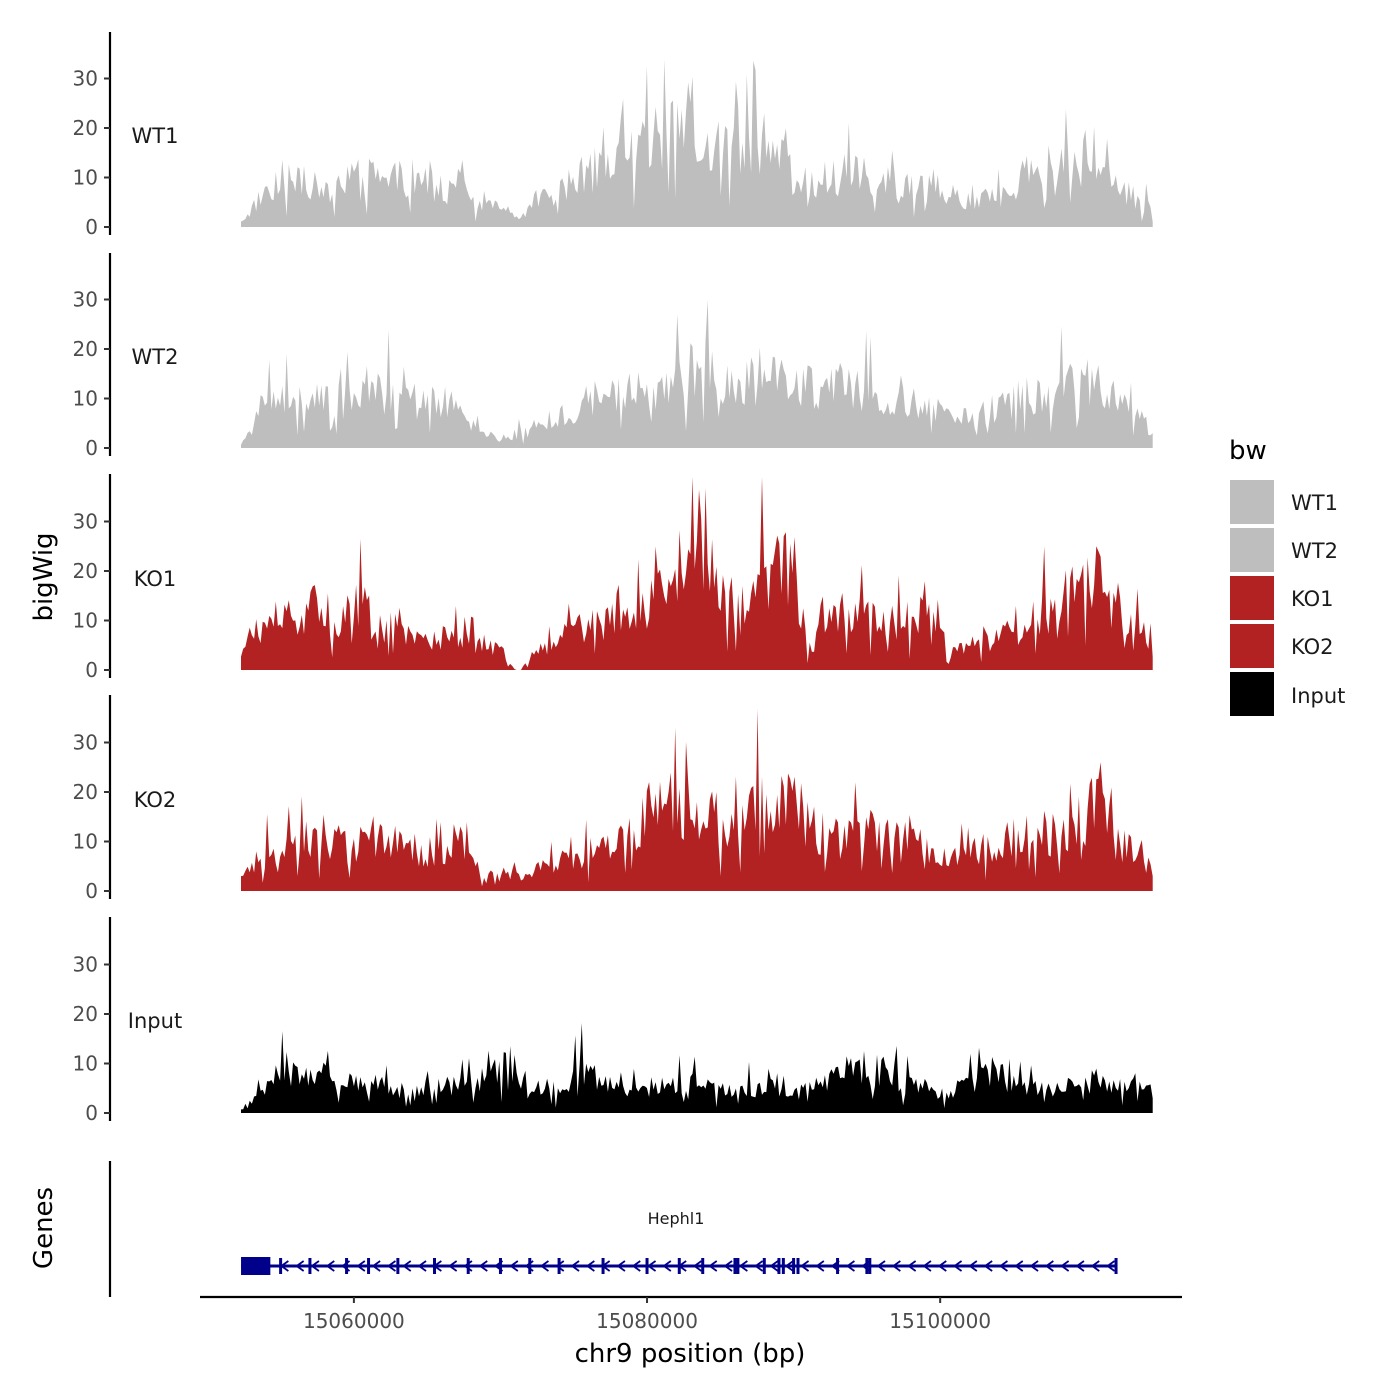 This screenshot has width=1400, height=1400. I want to click on coverage-area-ko2, so click(697, 800).